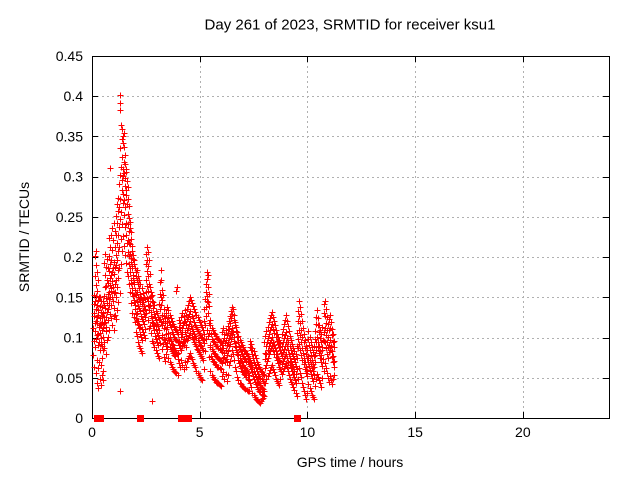  I want to click on x-tick-label: 10, so click(308, 432).